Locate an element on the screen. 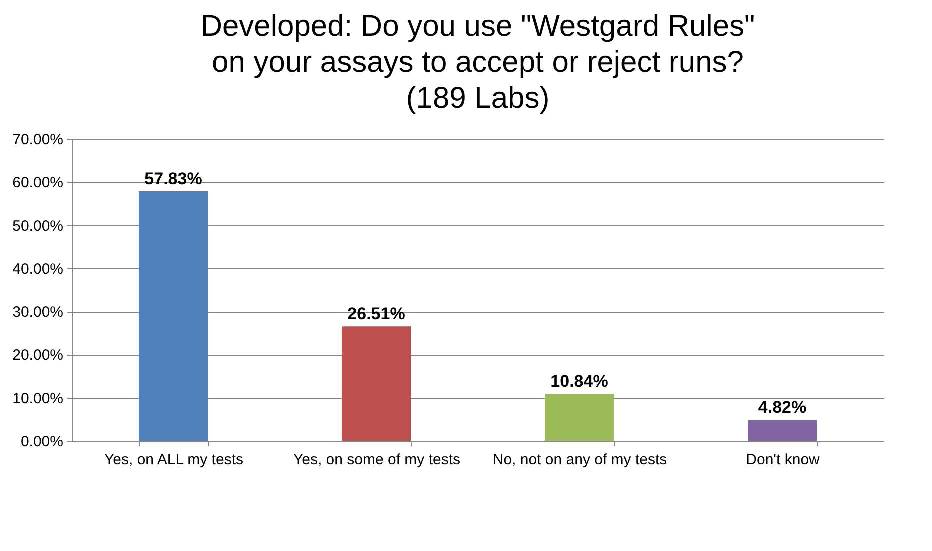 Image resolution: width=932 pixels, height=551 pixels. y-tick-label: 50.00% is located at coordinates (38, 226).